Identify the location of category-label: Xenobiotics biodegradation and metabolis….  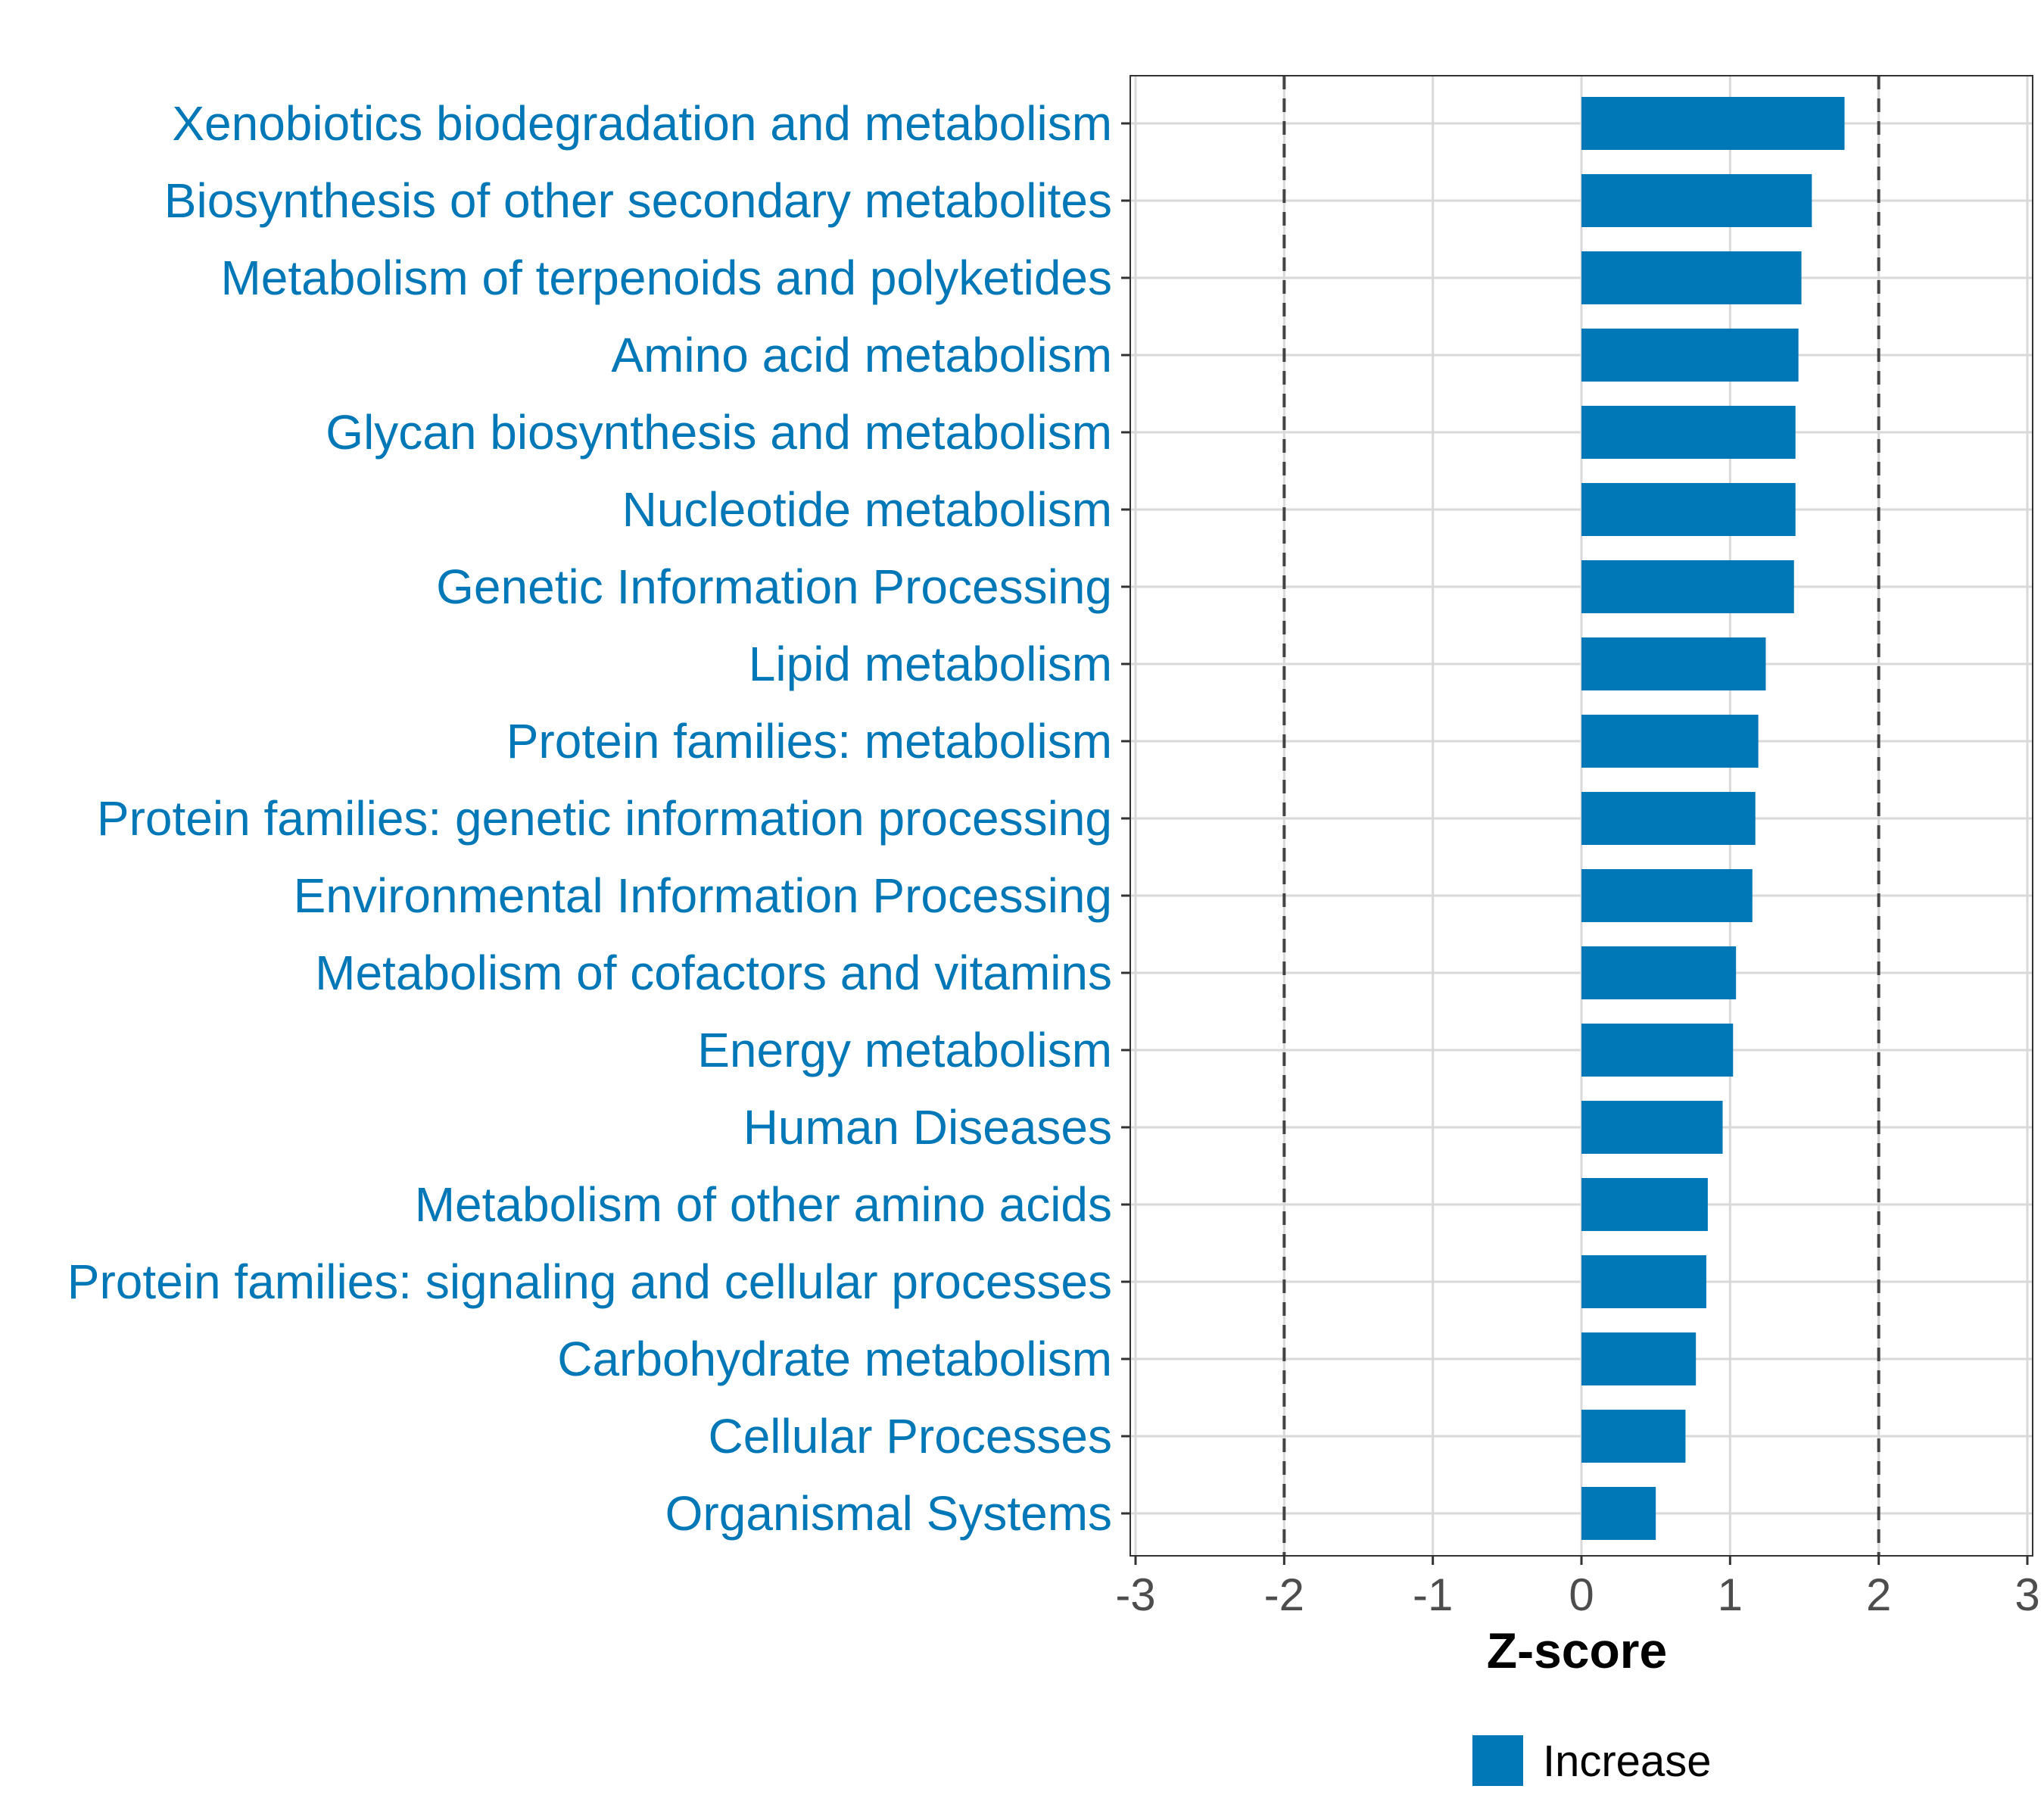
(642, 123).